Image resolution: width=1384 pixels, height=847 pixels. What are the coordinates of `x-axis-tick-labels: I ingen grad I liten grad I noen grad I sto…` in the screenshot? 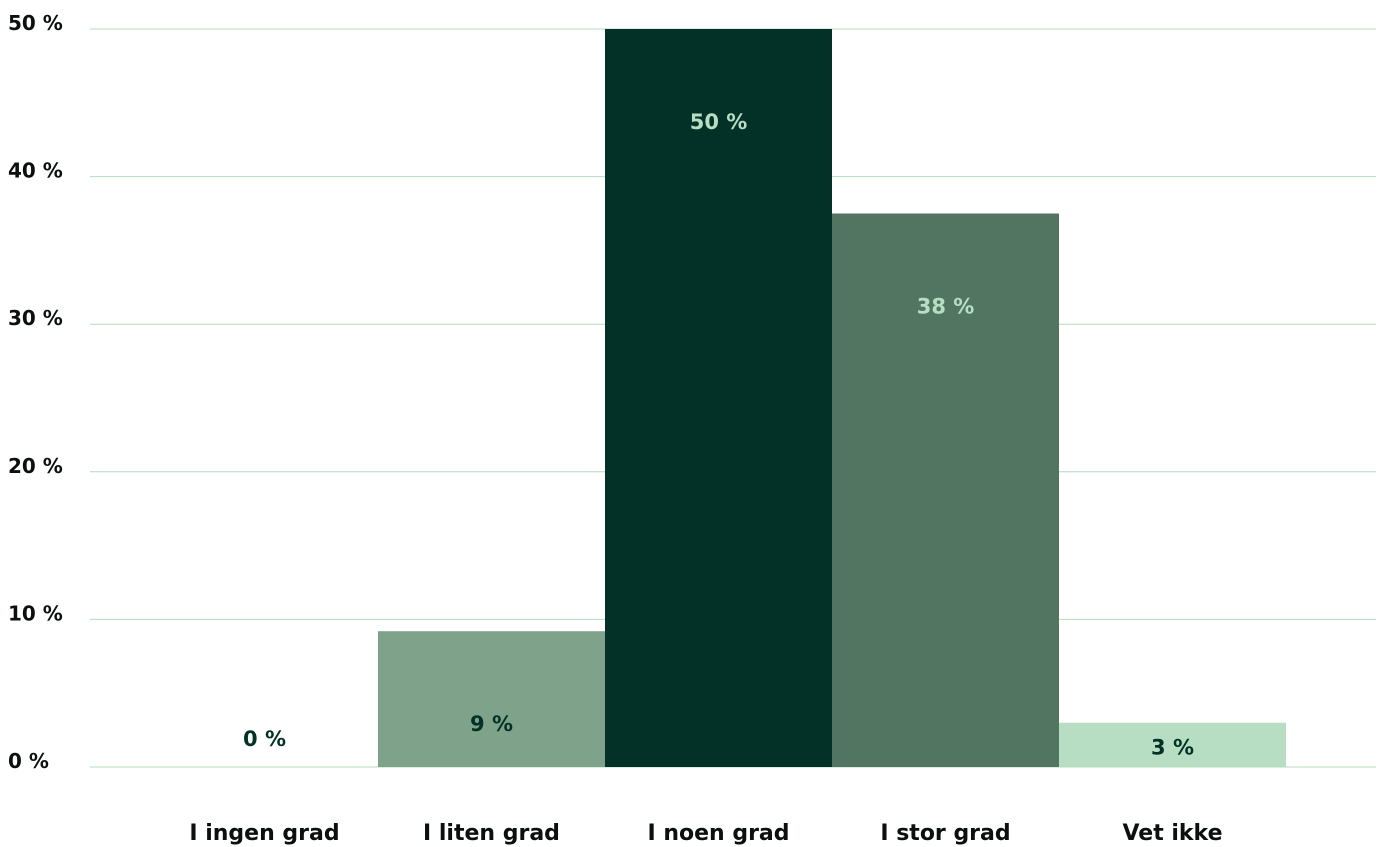 It's located at (705, 833).